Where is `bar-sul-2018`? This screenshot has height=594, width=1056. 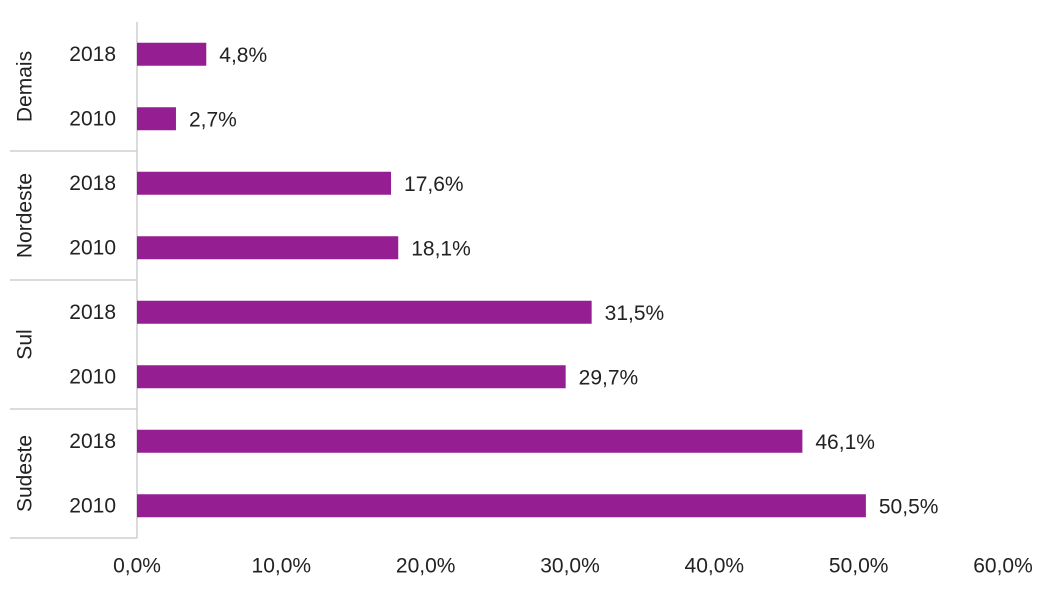 bar-sul-2018 is located at coordinates (364, 312).